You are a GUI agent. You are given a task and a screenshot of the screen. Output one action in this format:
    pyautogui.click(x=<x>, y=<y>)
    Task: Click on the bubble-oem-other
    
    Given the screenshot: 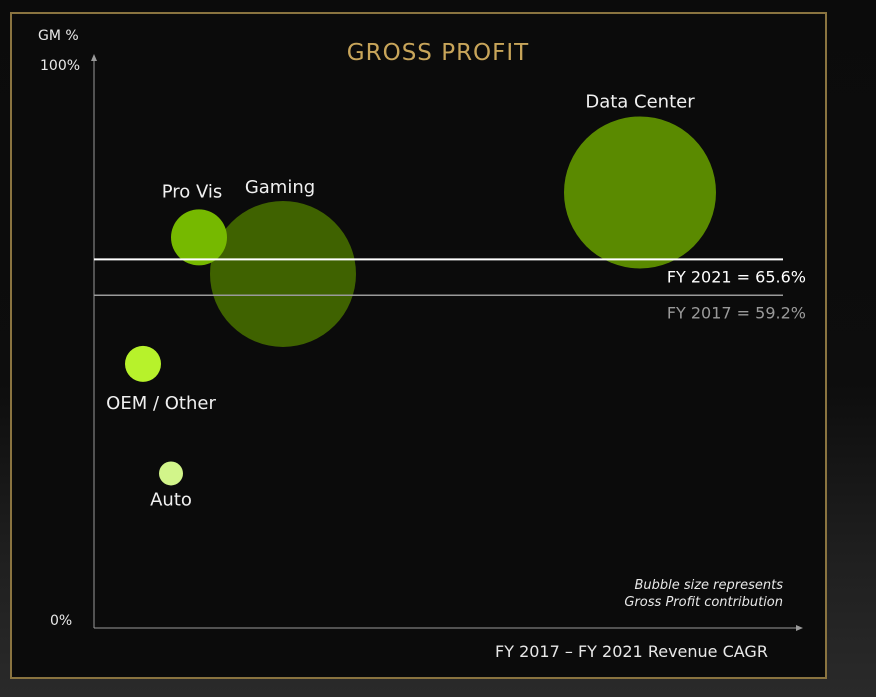 What is the action you would take?
    pyautogui.click(x=143, y=363)
    